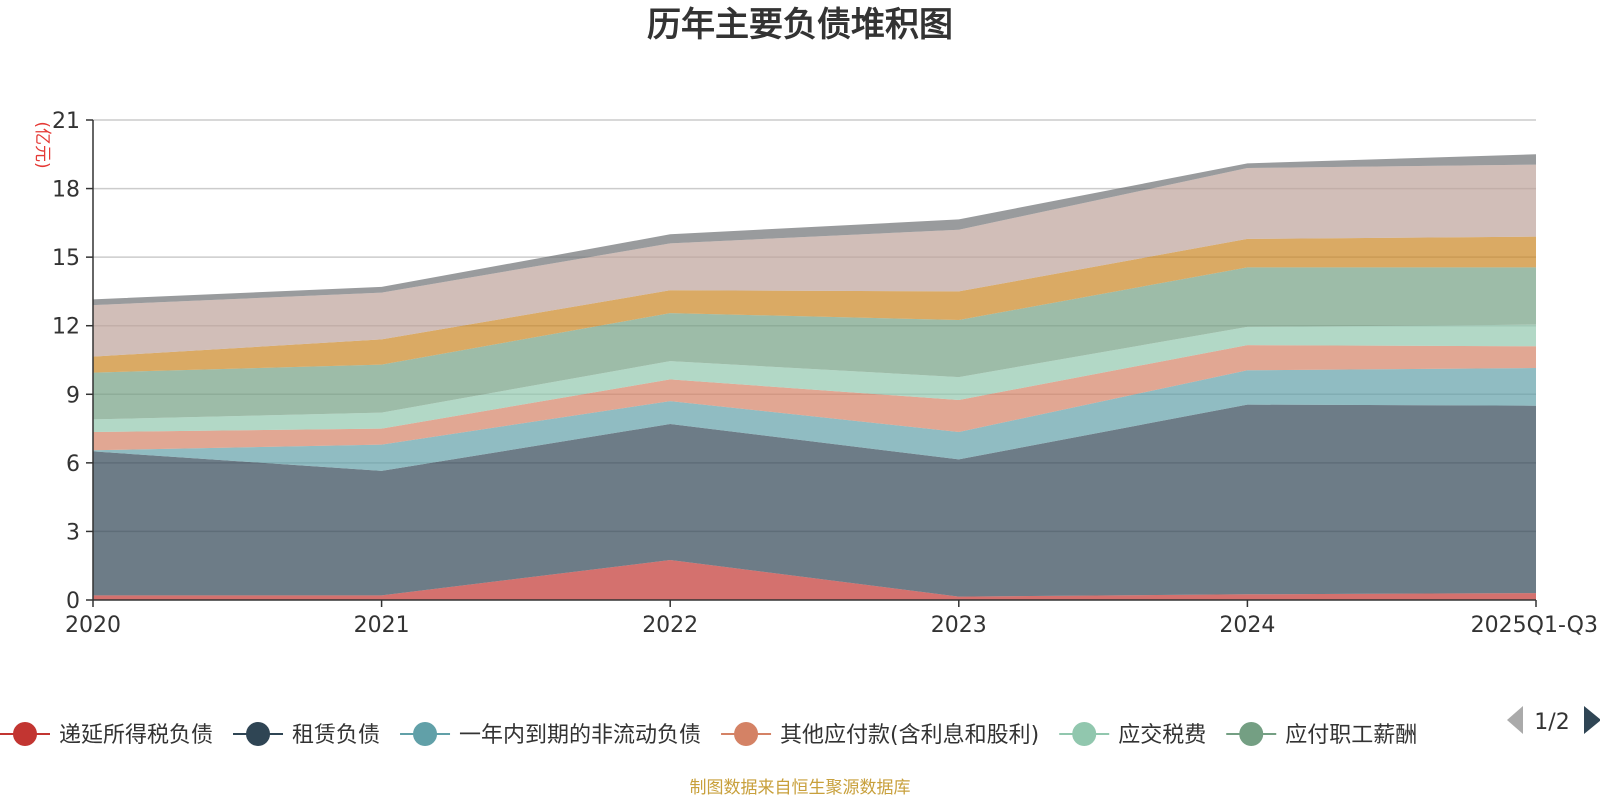 This screenshot has height=800, width=1600. Describe the element at coordinates (66, 258) in the screenshot. I see `y-tick-label-15: 15` at that location.